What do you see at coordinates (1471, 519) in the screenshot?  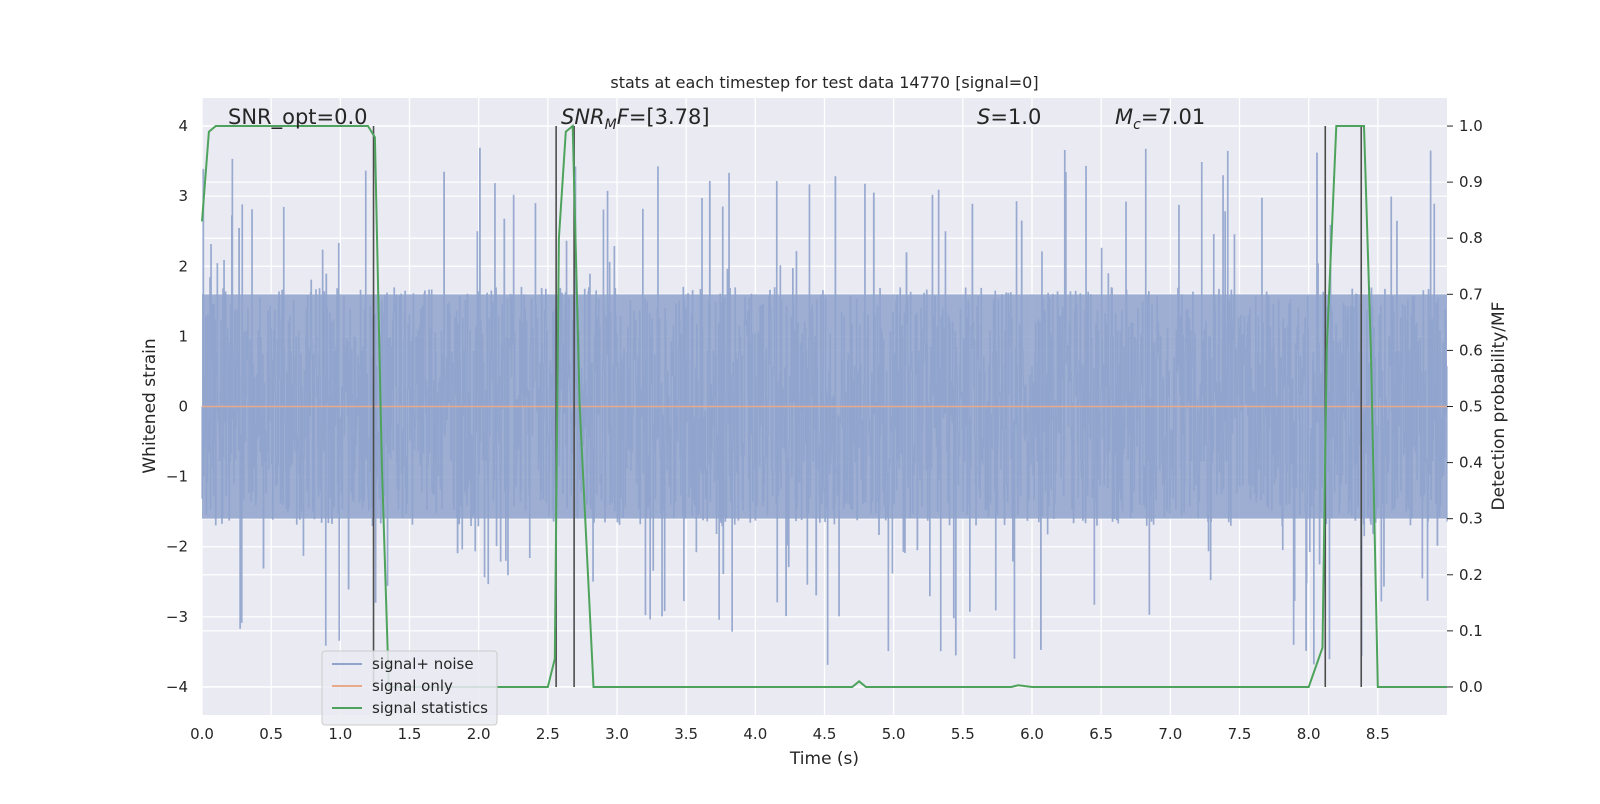 I see `y-right-tick-label: 0.3` at bounding box center [1471, 519].